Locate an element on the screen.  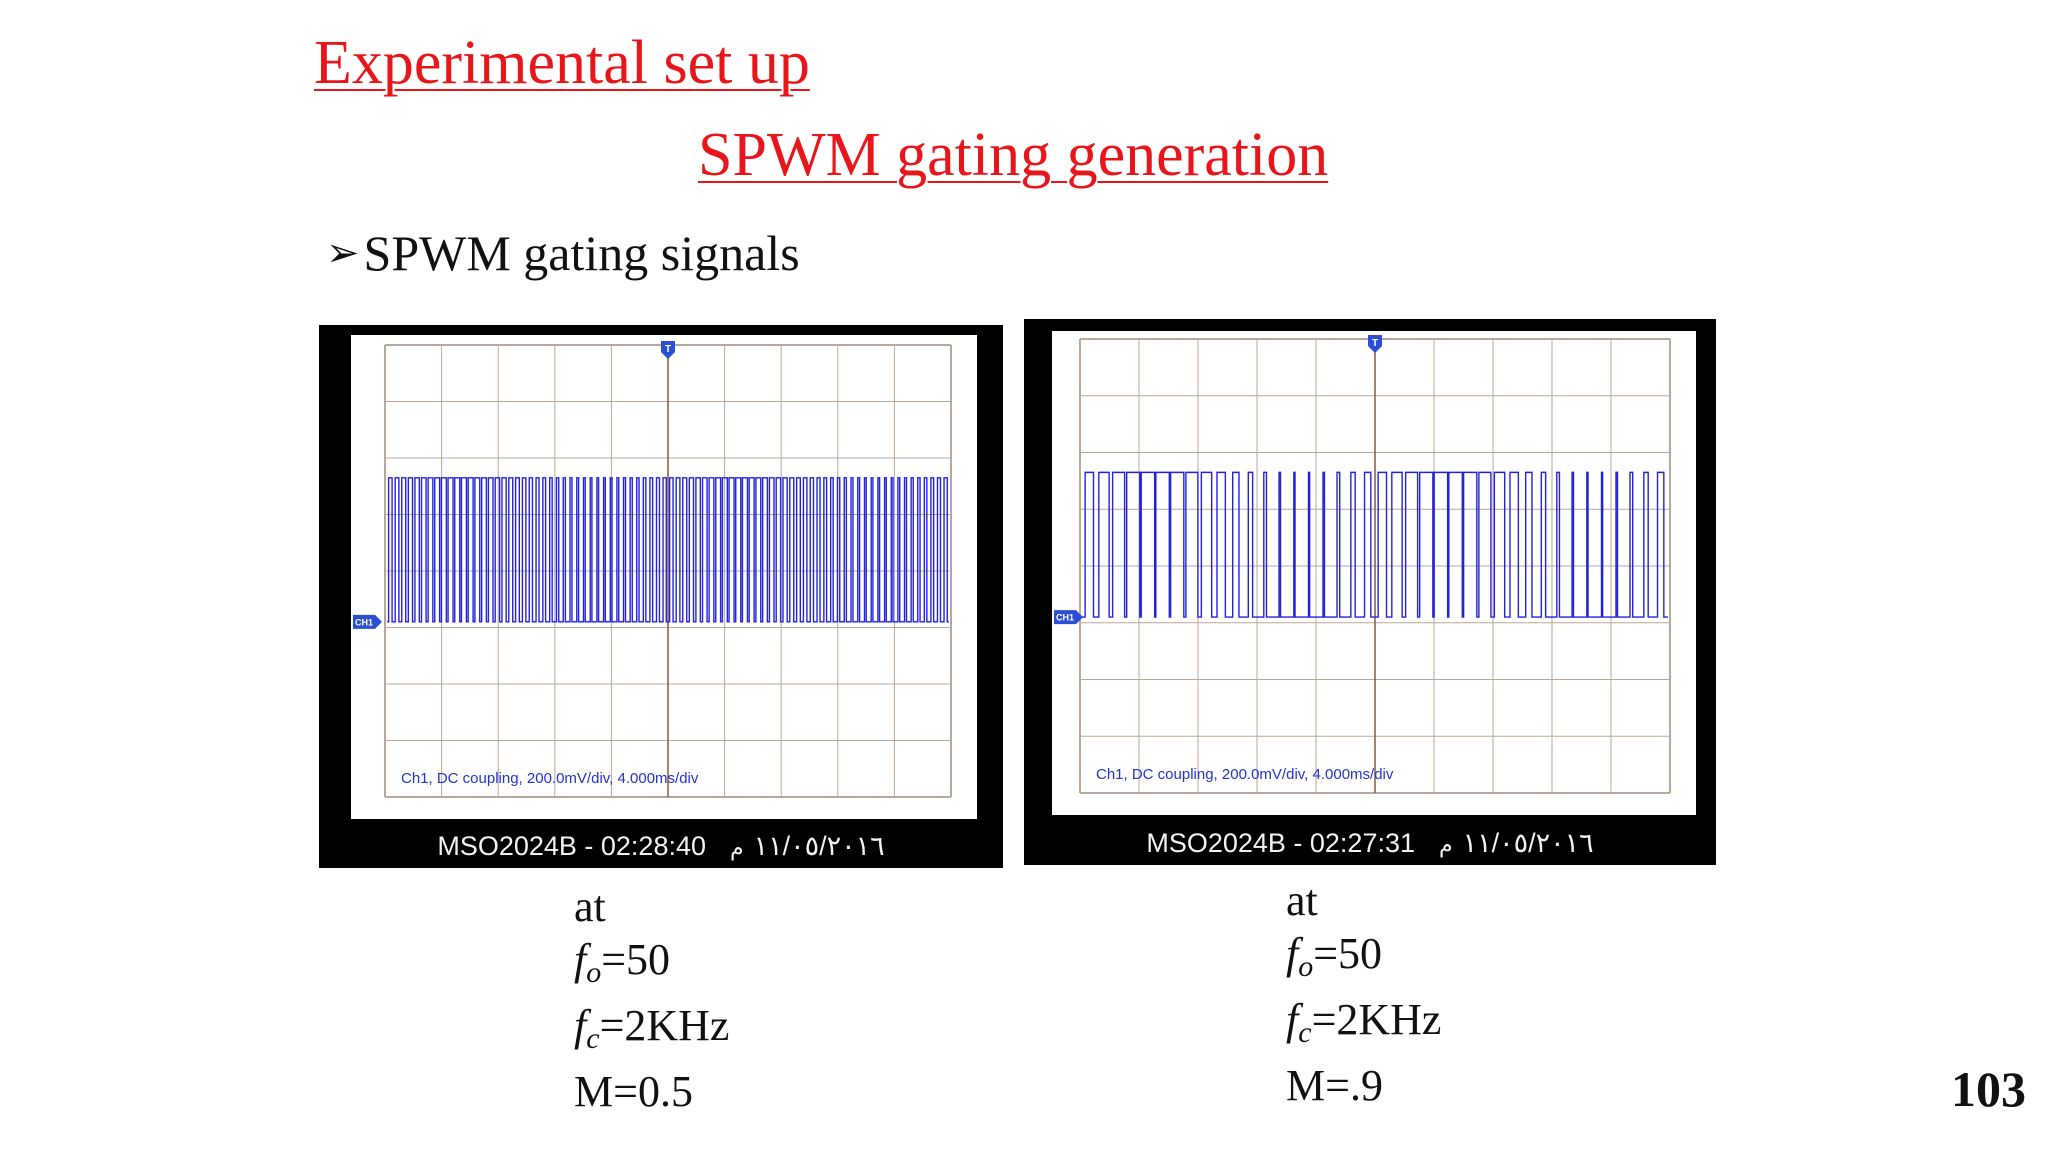
parameters-right: at fo=50 fc=2KHz M=.9 is located at coordinates (1363, 993).